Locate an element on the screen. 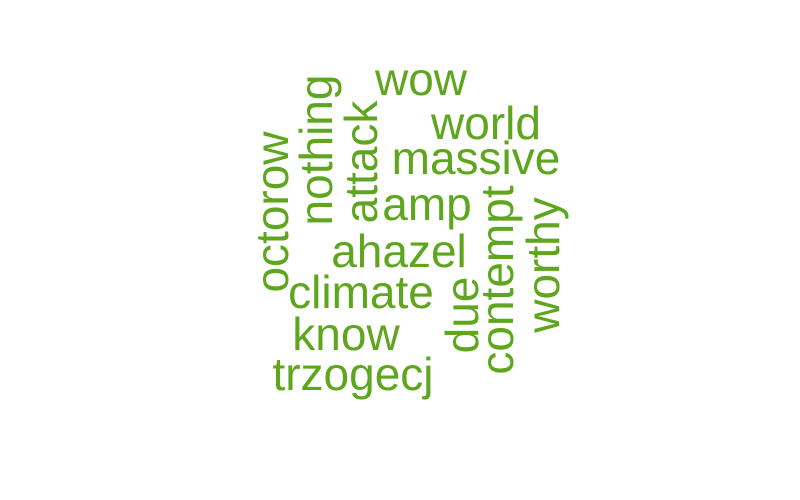  word-ahazel: ahazel is located at coordinates (399, 251).